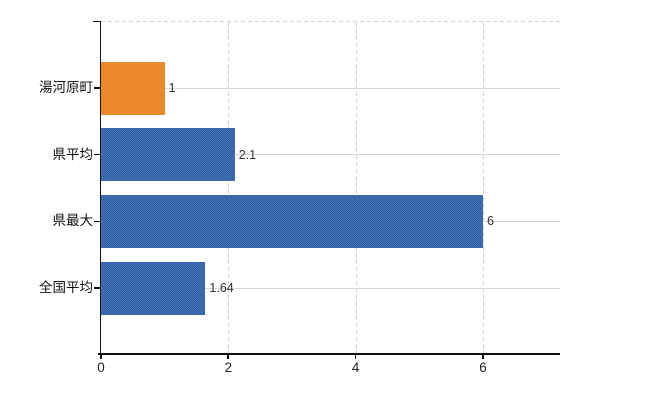  What do you see at coordinates (73, 221) in the screenshot?
I see `category-label: 県最大` at bounding box center [73, 221].